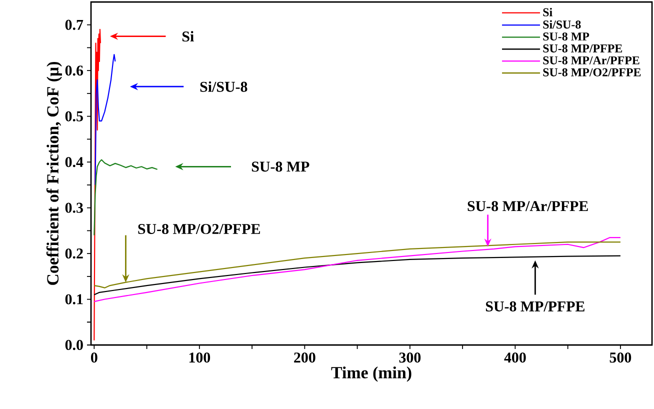 The width and height of the screenshot is (654, 409). Describe the element at coordinates (74, 345) in the screenshot. I see `y-tick-label: 0.0` at that location.